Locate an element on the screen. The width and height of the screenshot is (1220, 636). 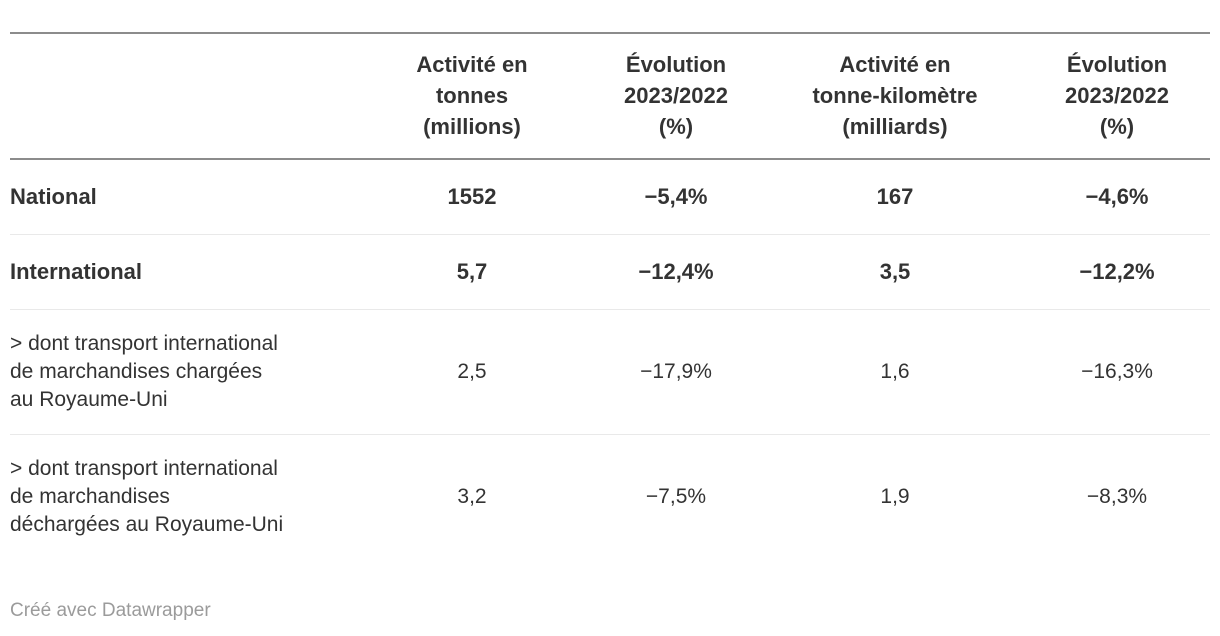
attribution: Créé avec Datawrapper is located at coordinates (610, 611).